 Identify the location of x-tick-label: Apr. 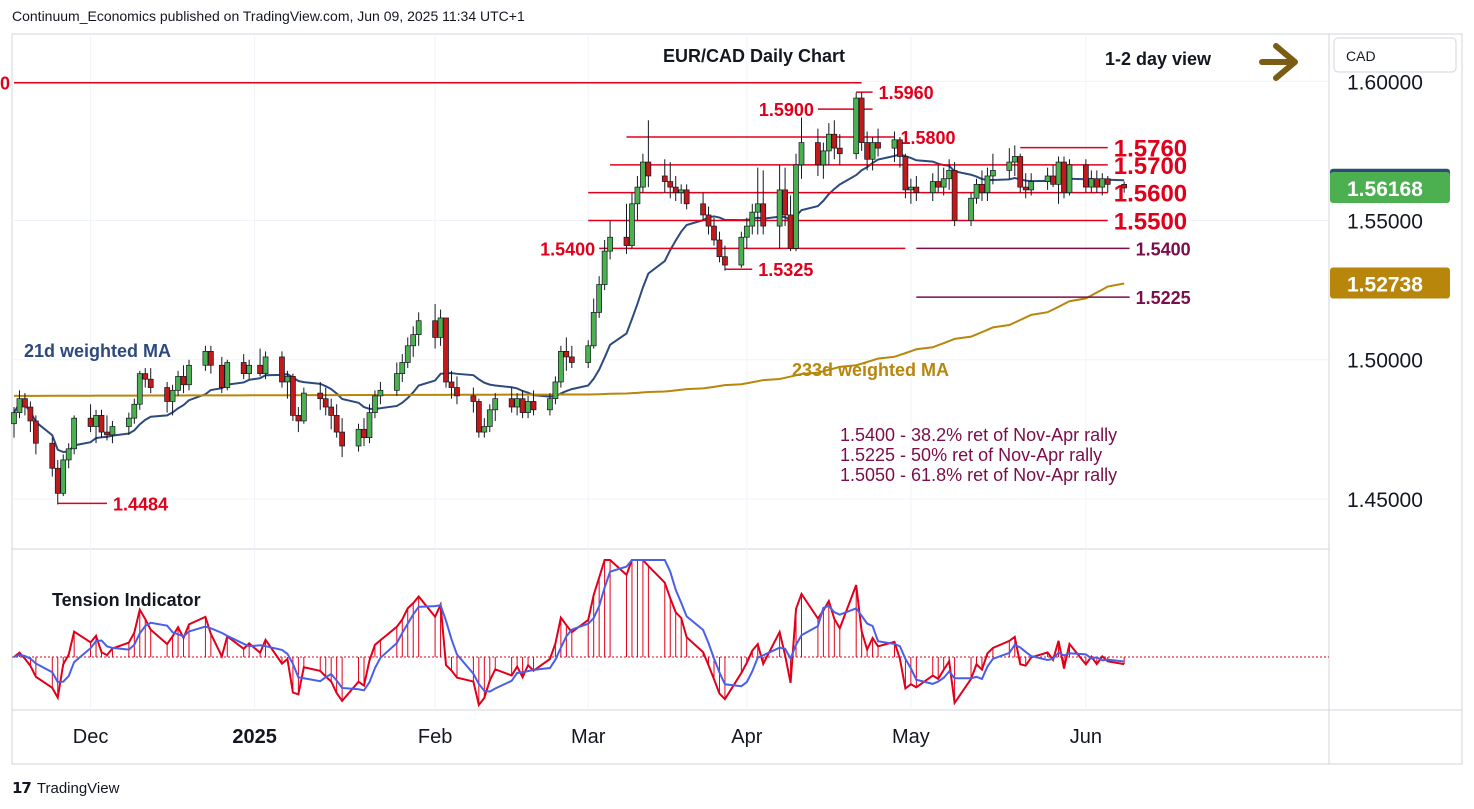
(746, 737).